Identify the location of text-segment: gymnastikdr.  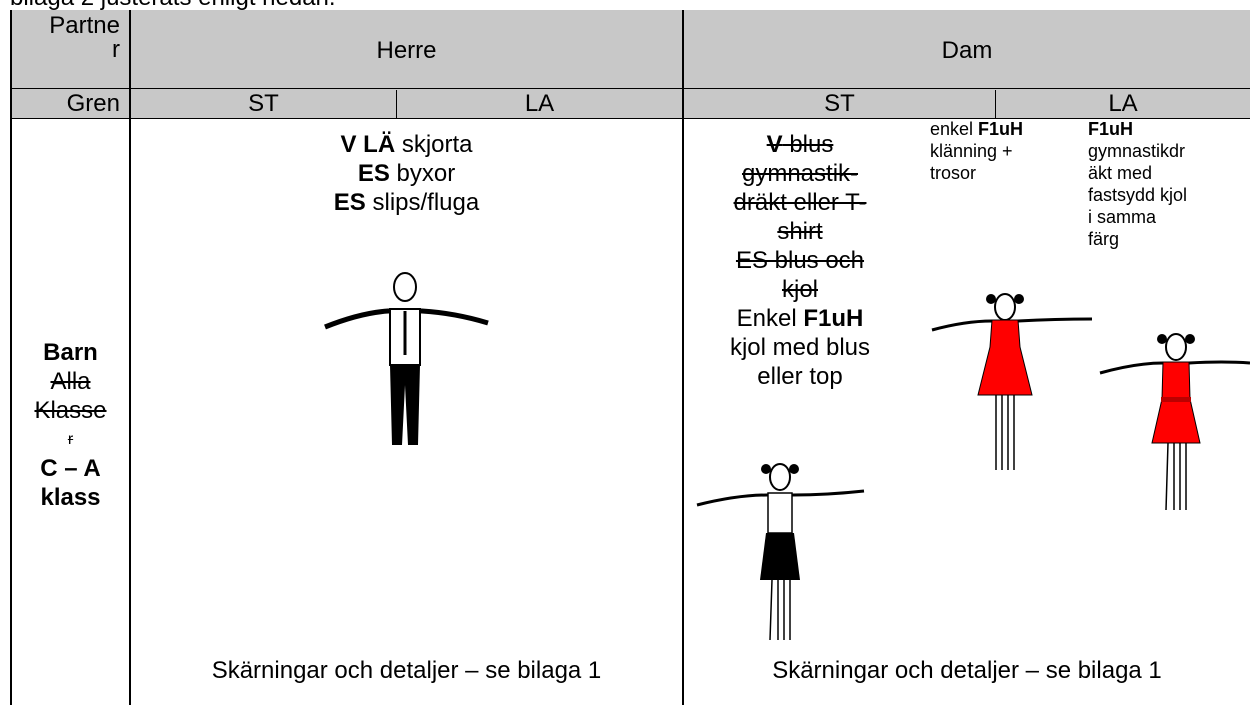
(1137, 151).